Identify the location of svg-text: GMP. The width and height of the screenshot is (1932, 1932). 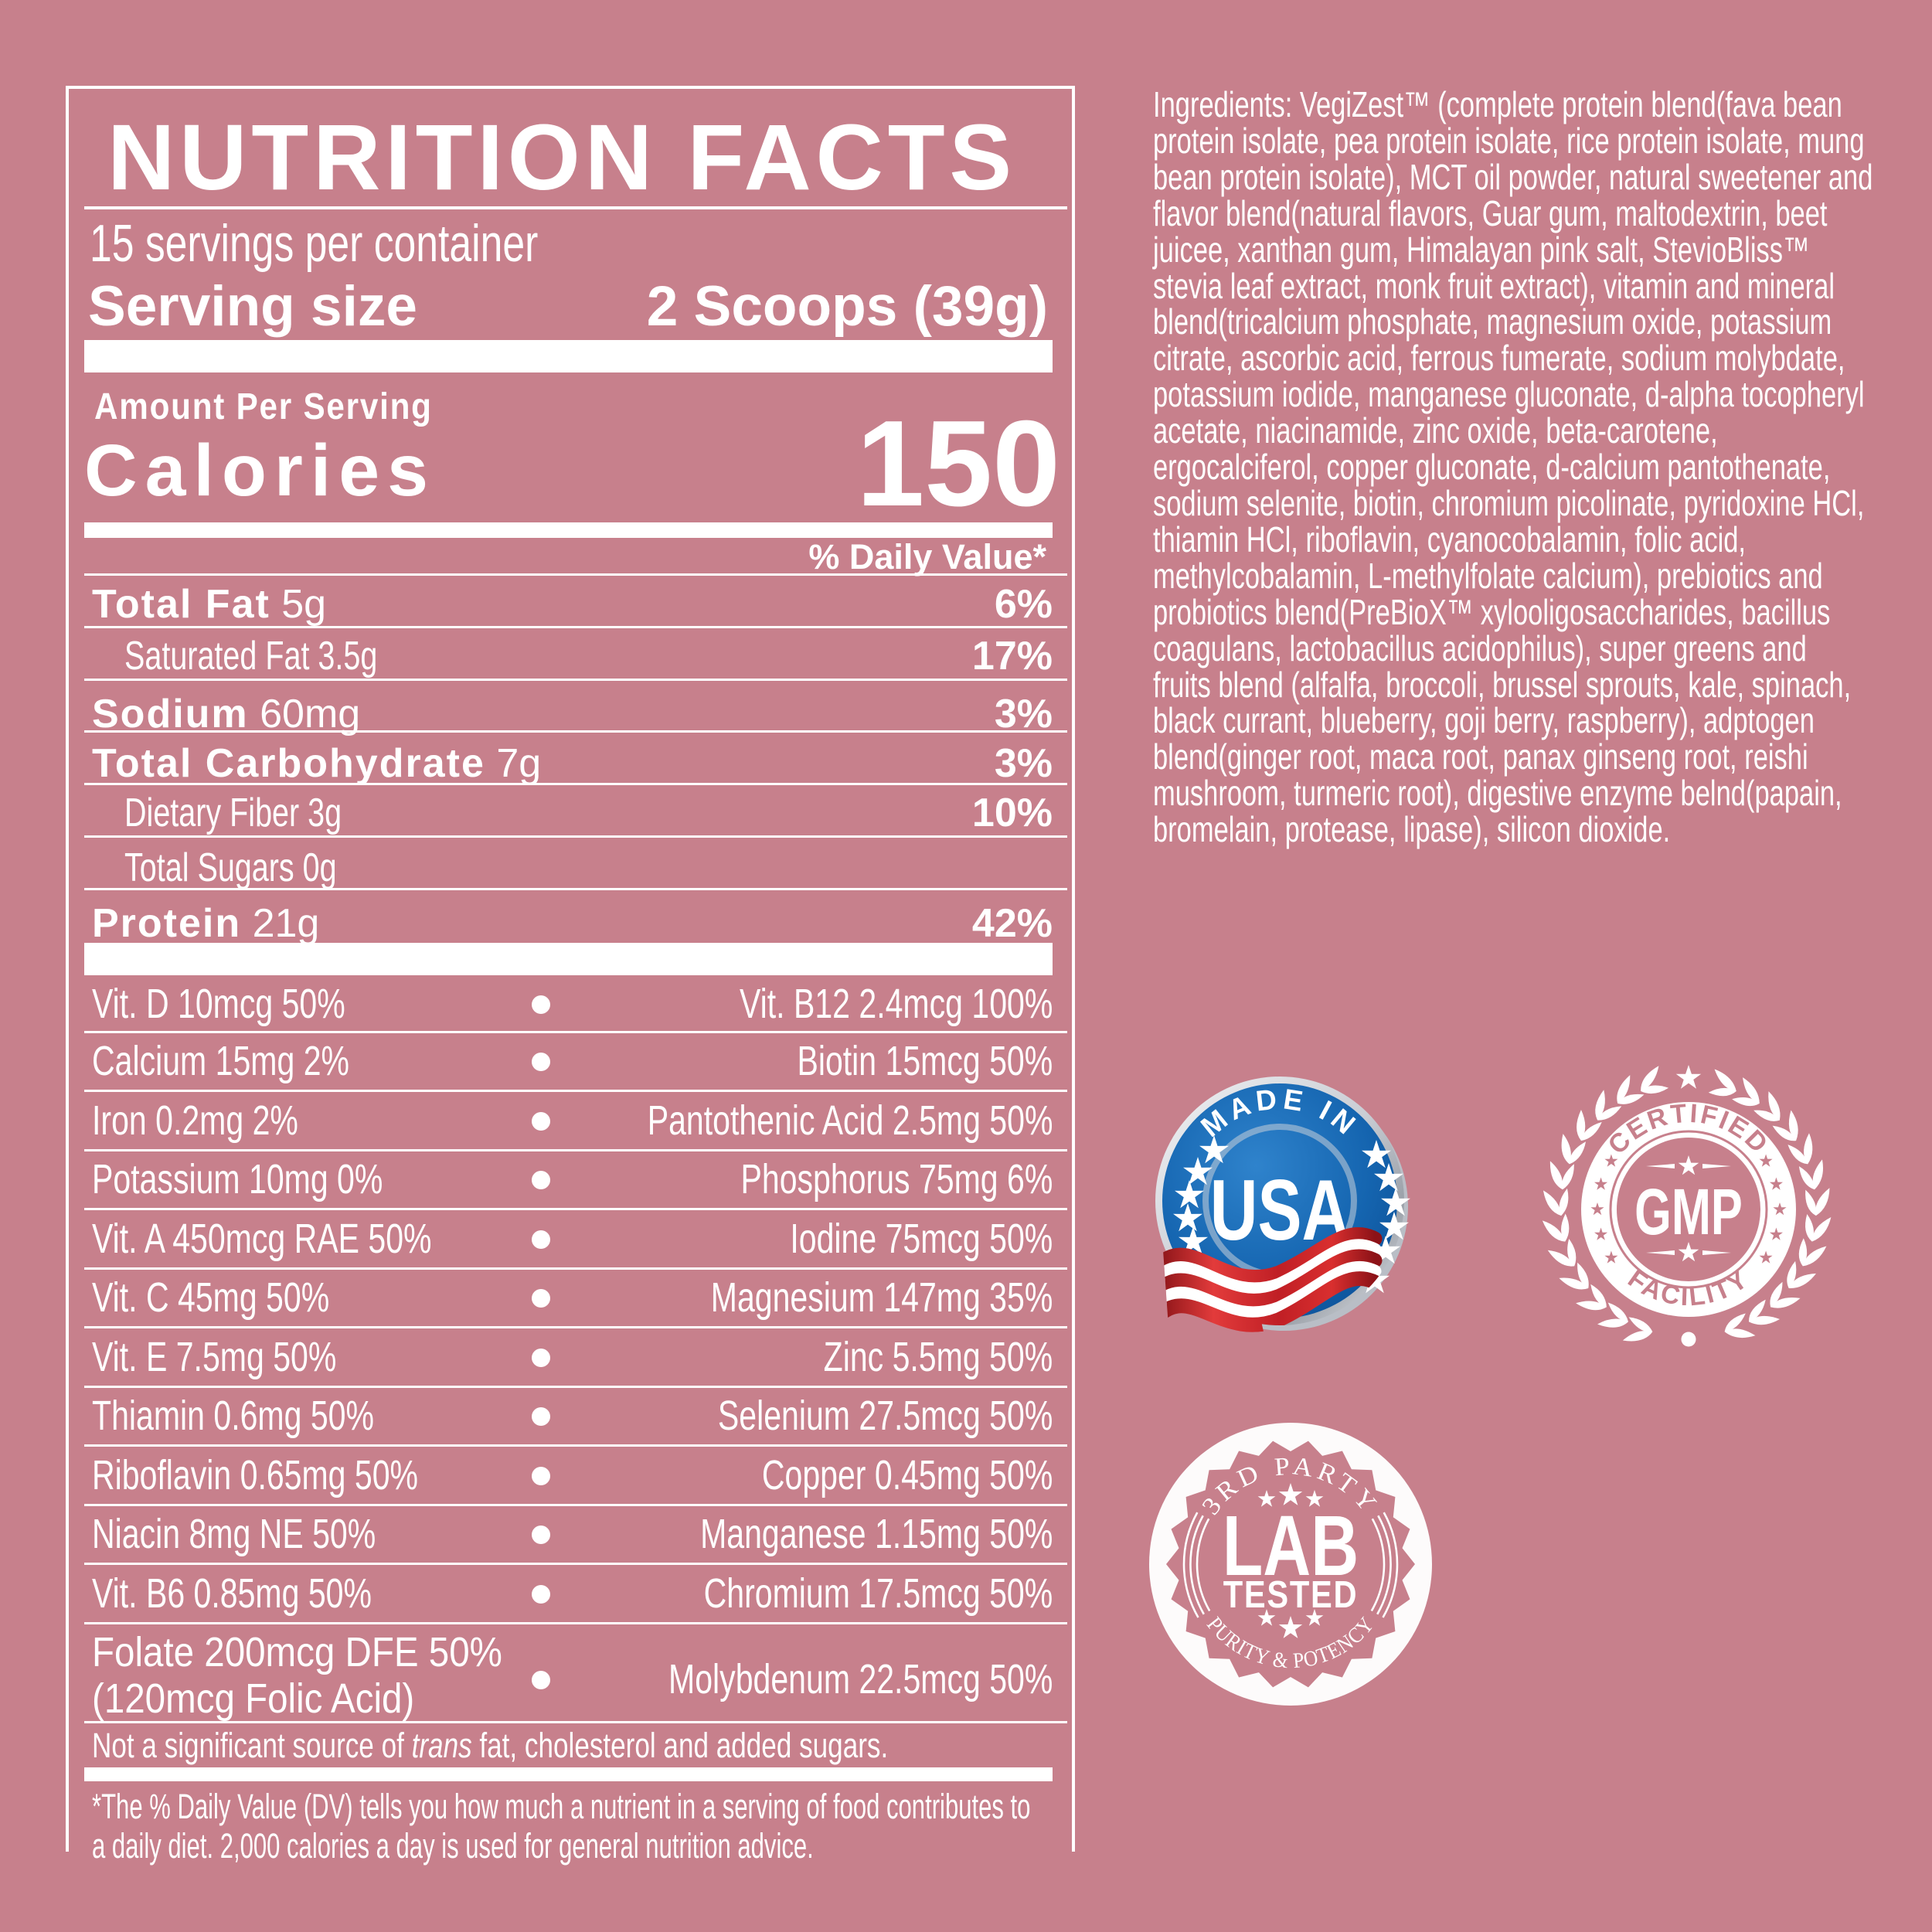
(1688, 1212).